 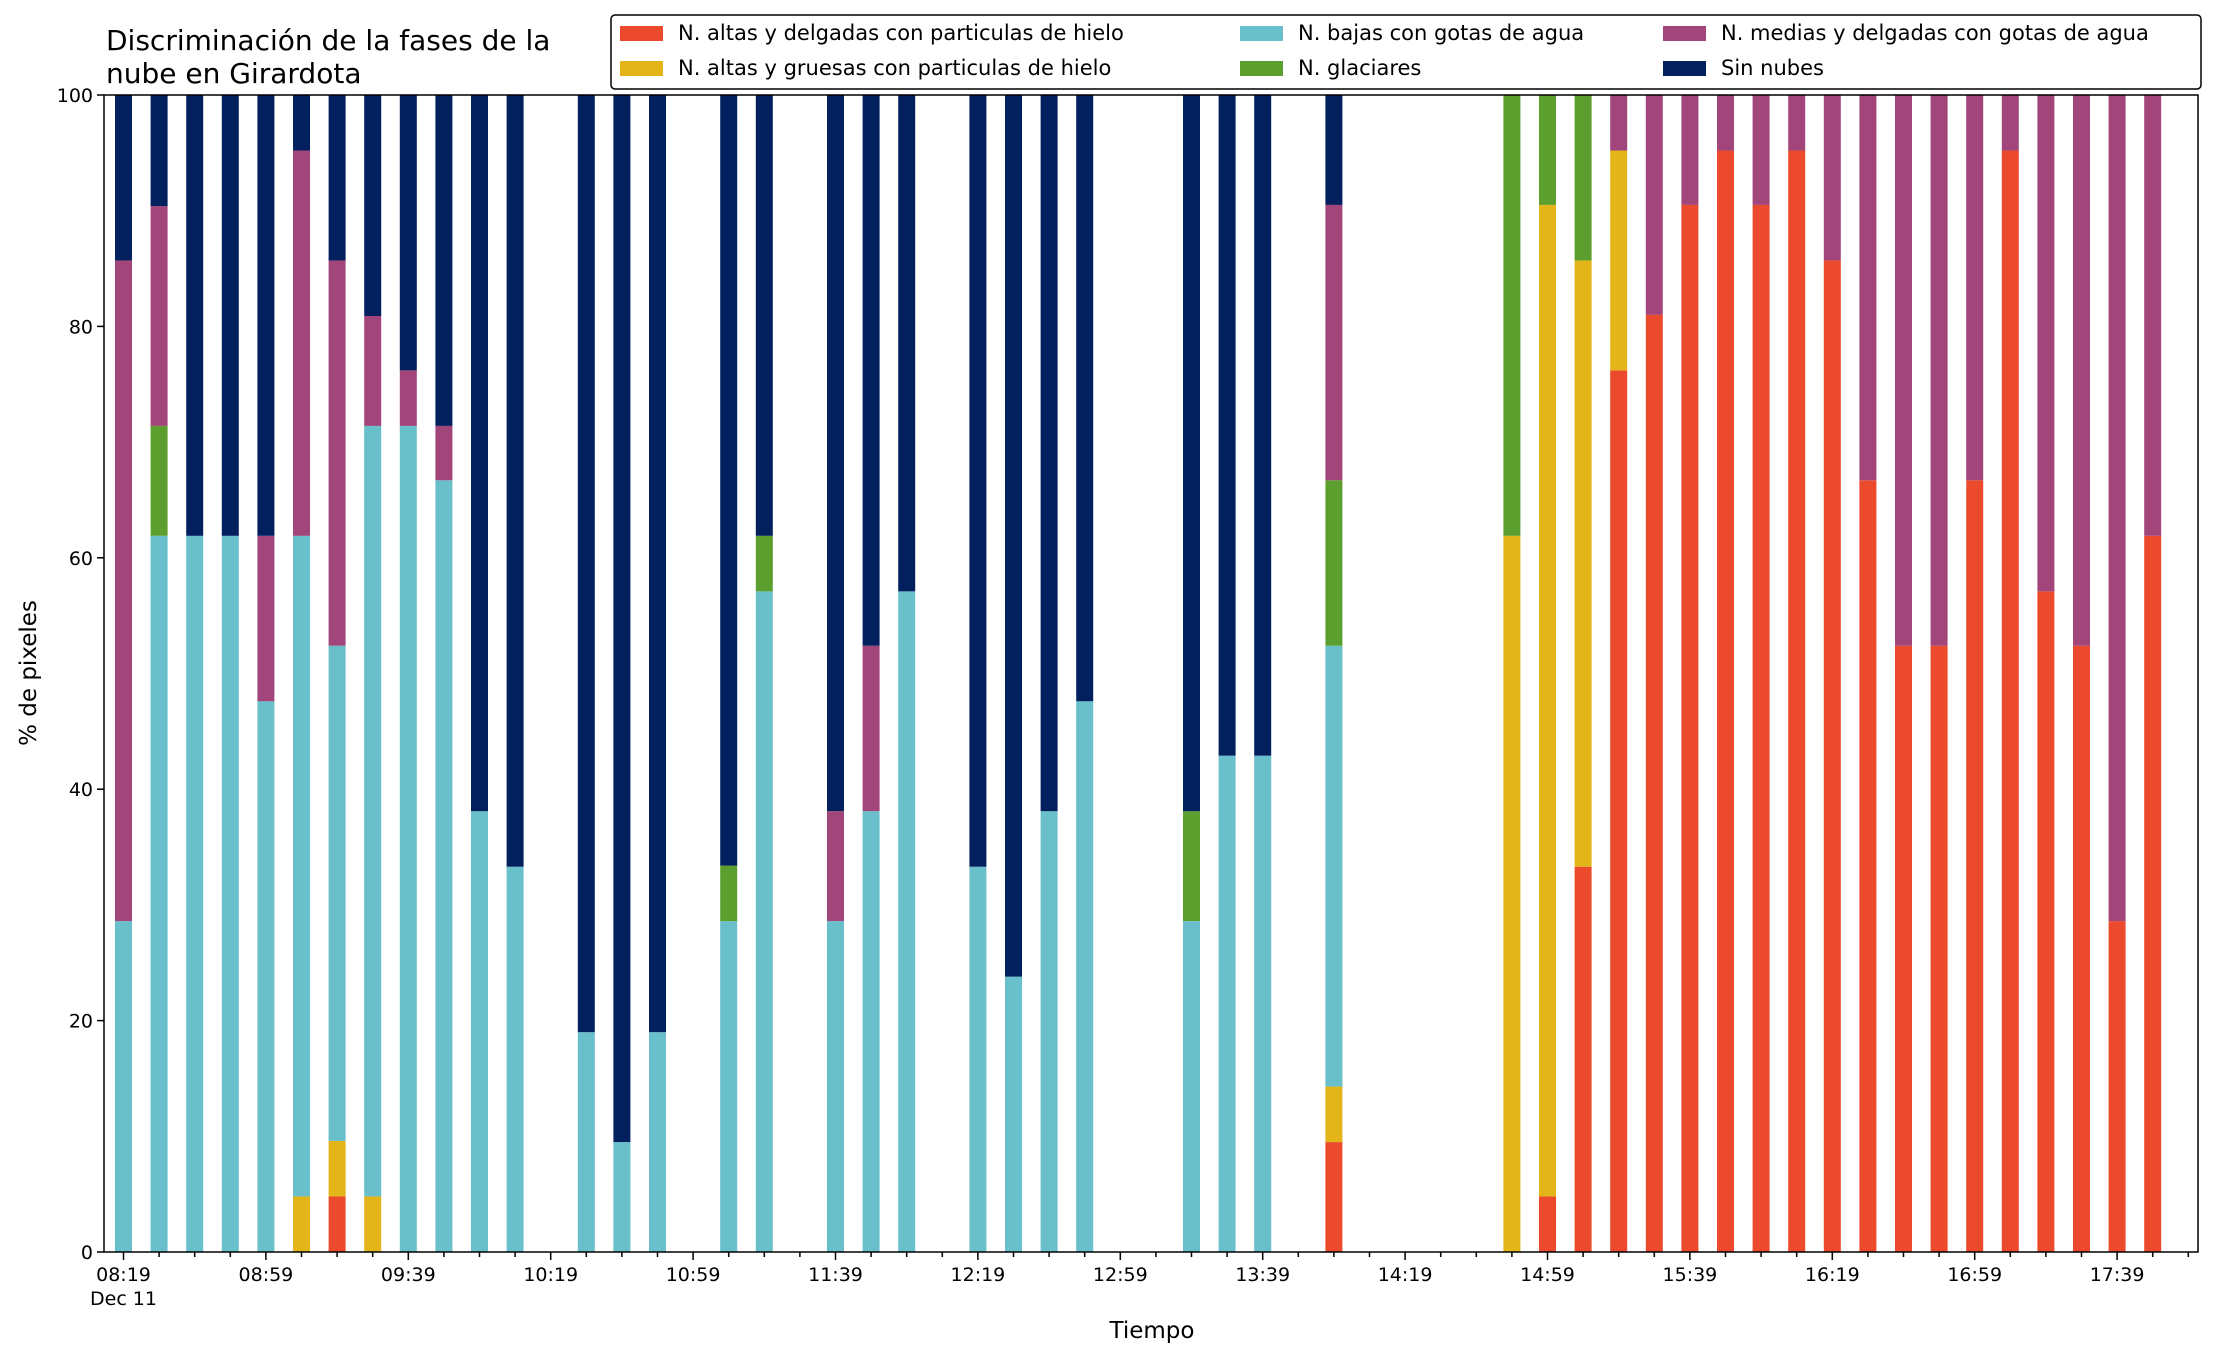 I want to click on legend-label: N. medias y delgadas con gotas de agua, so click(x=1935, y=33).